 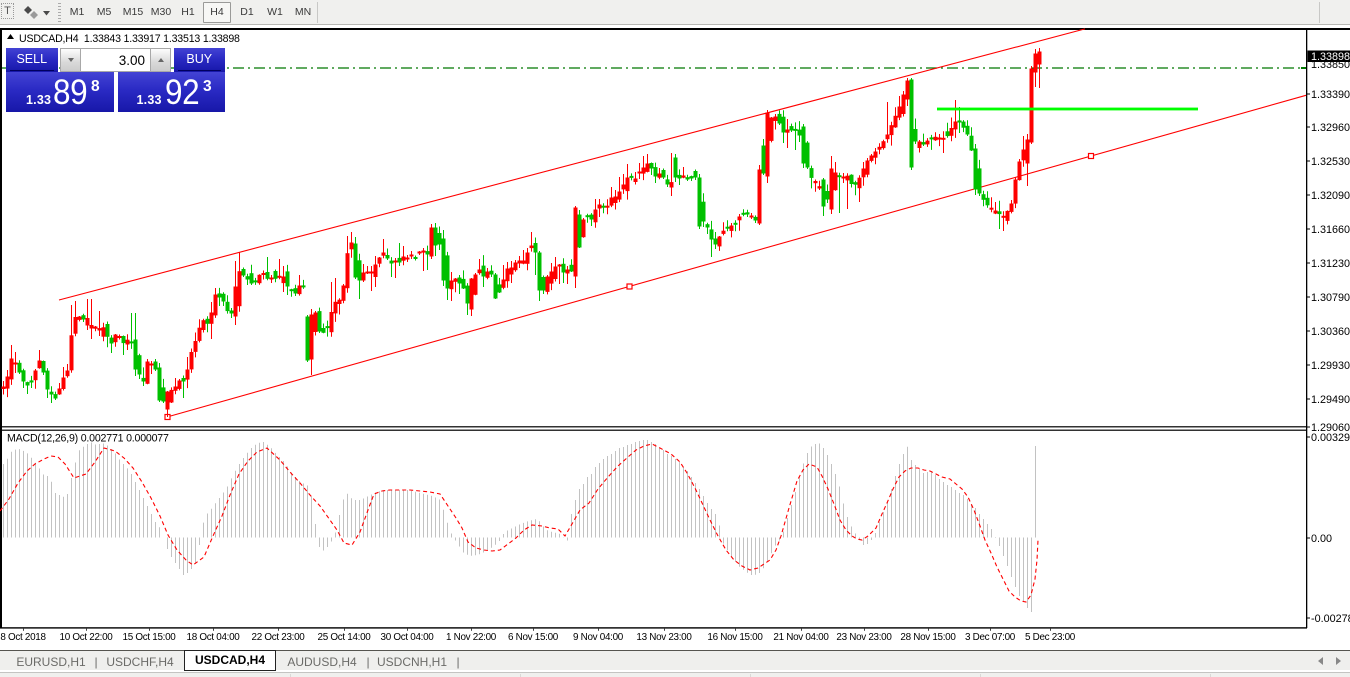 What do you see at coordinates (1330, 162) in the screenshot?
I see `svg-text: 1.32530` at bounding box center [1330, 162].